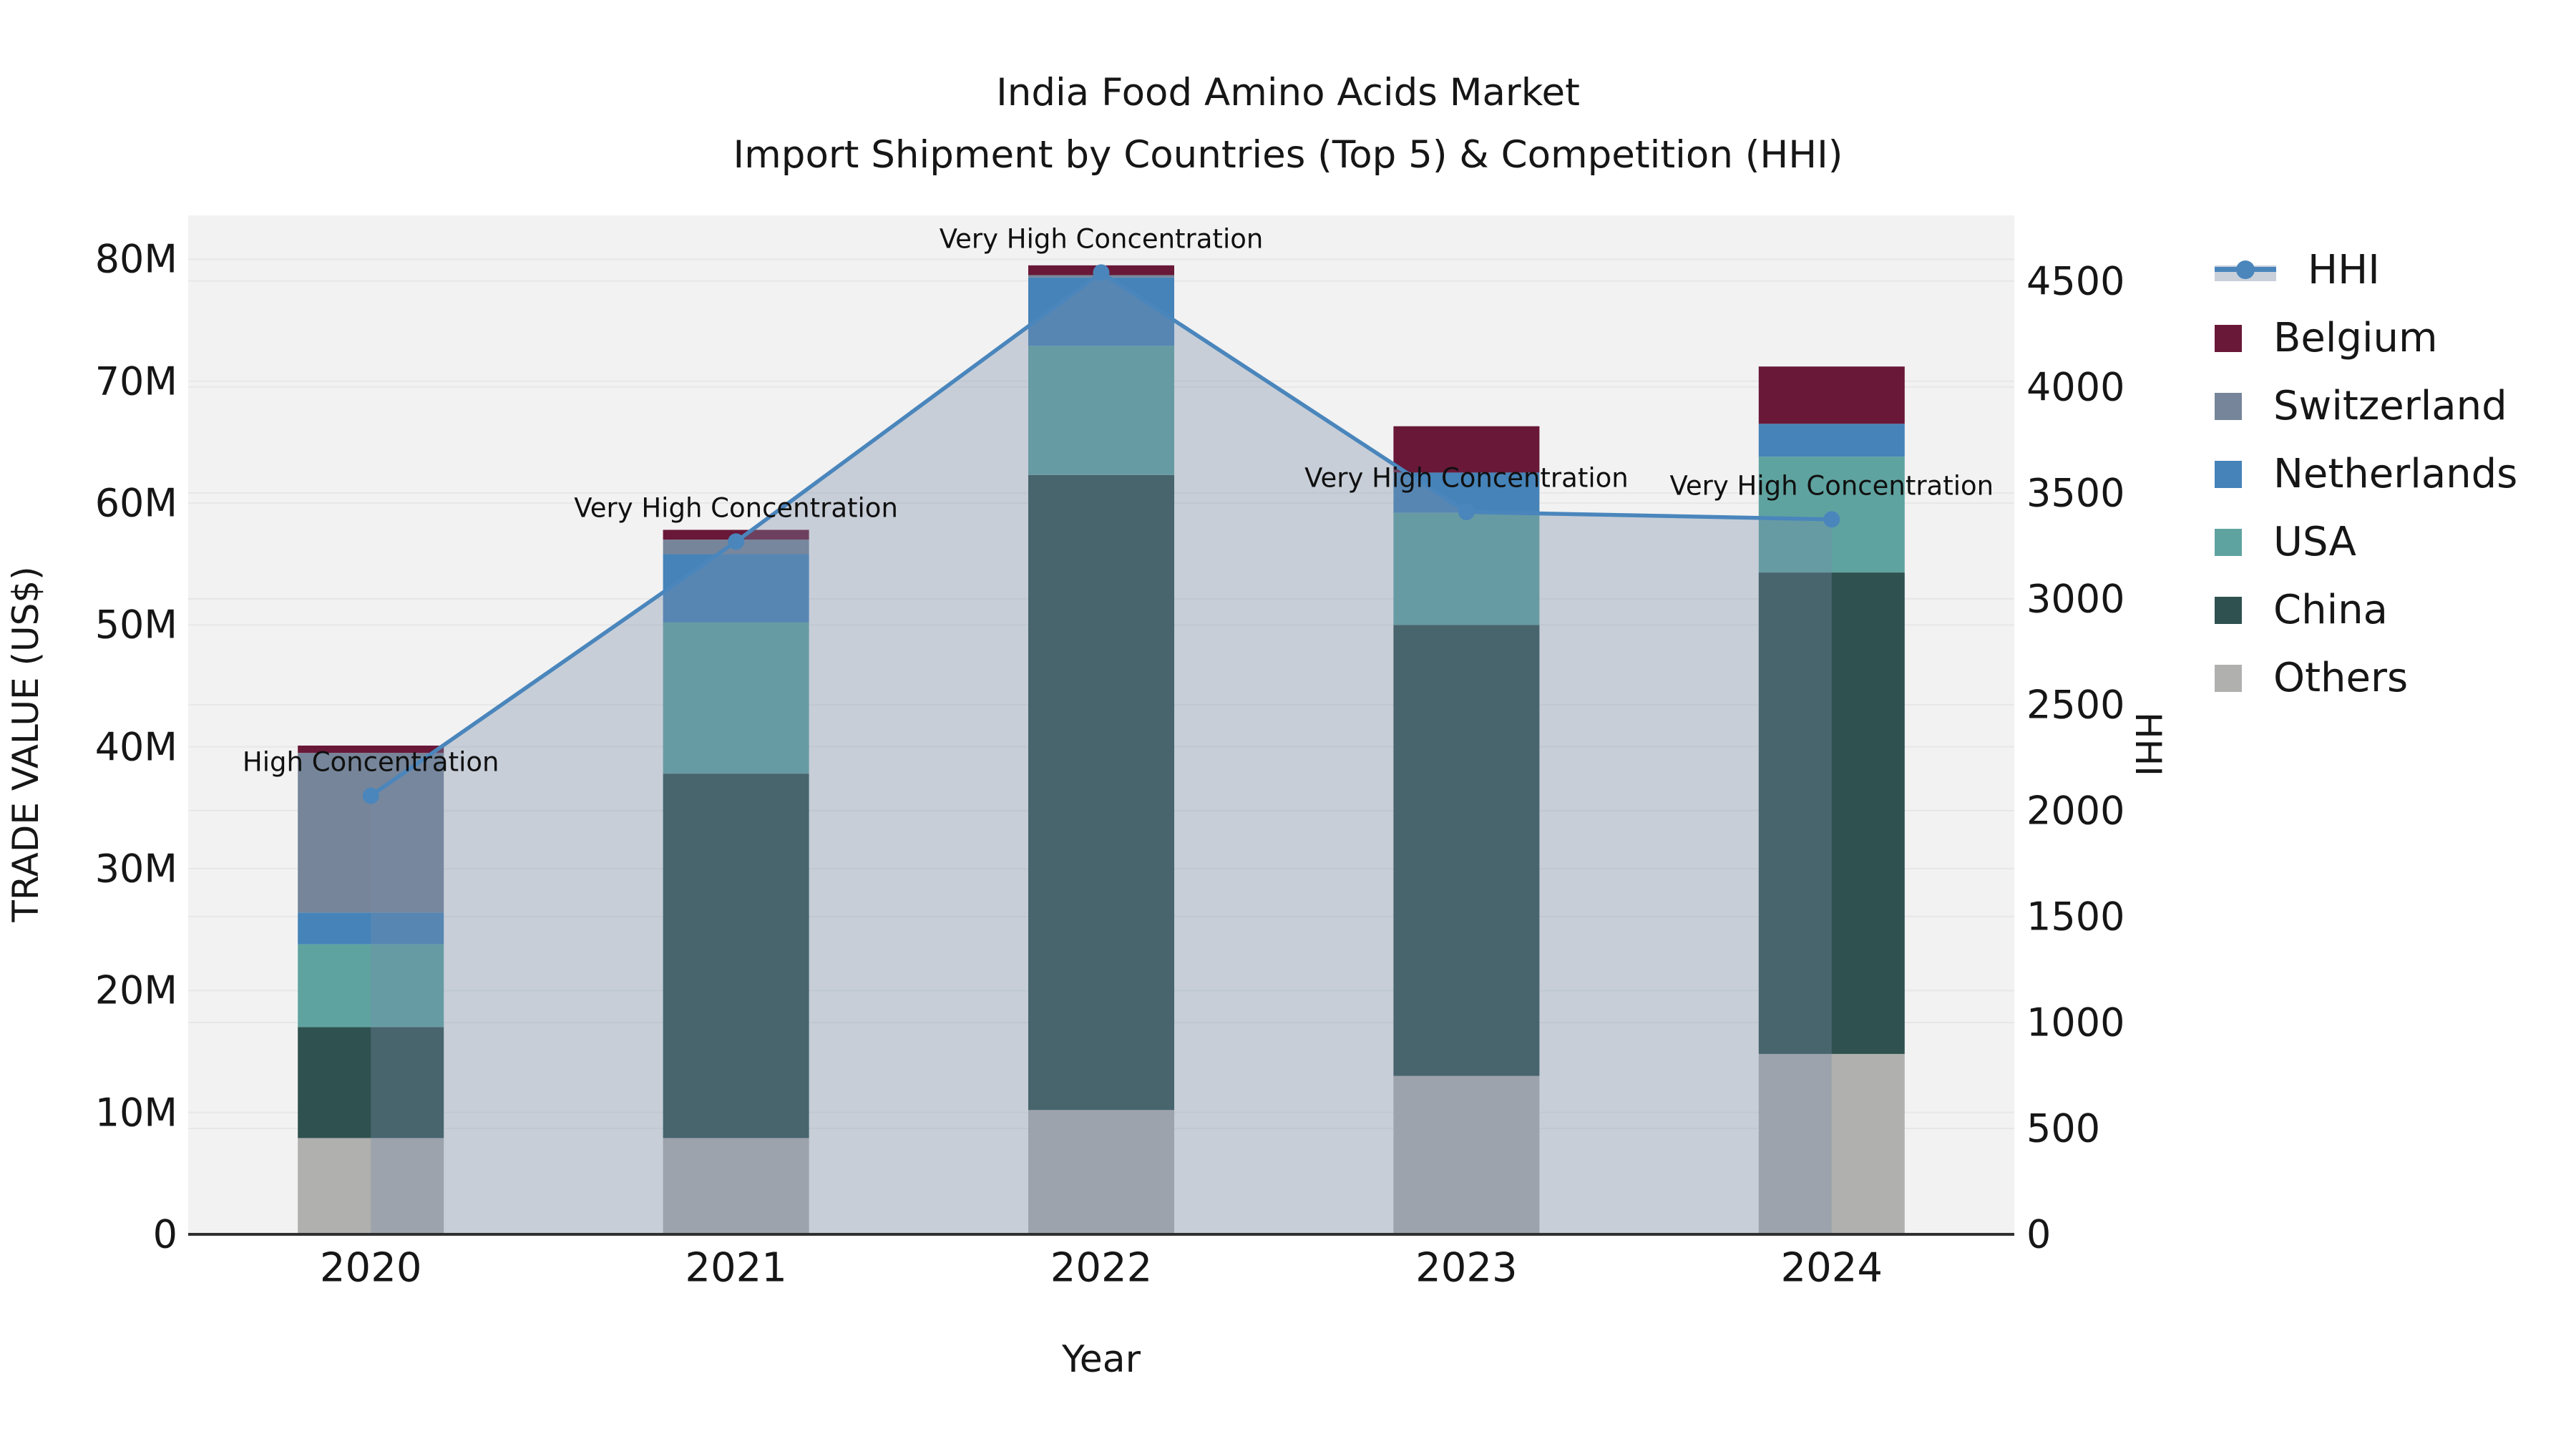  I want to click on bar-segment-others-2023, so click(1466, 1154).